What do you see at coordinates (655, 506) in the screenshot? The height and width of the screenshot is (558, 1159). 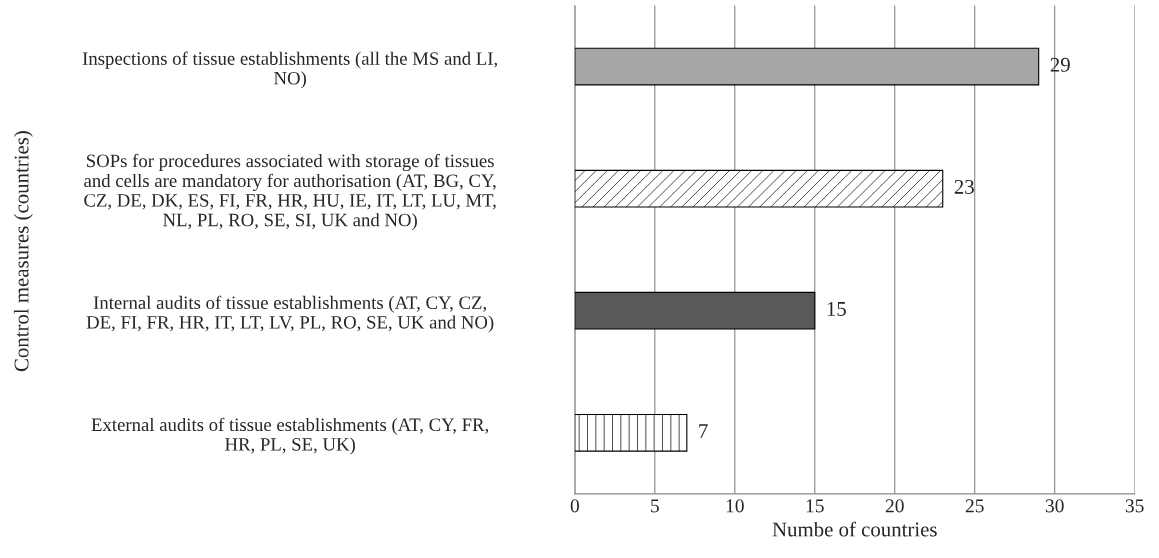 I see `x-tick-label: 5` at bounding box center [655, 506].